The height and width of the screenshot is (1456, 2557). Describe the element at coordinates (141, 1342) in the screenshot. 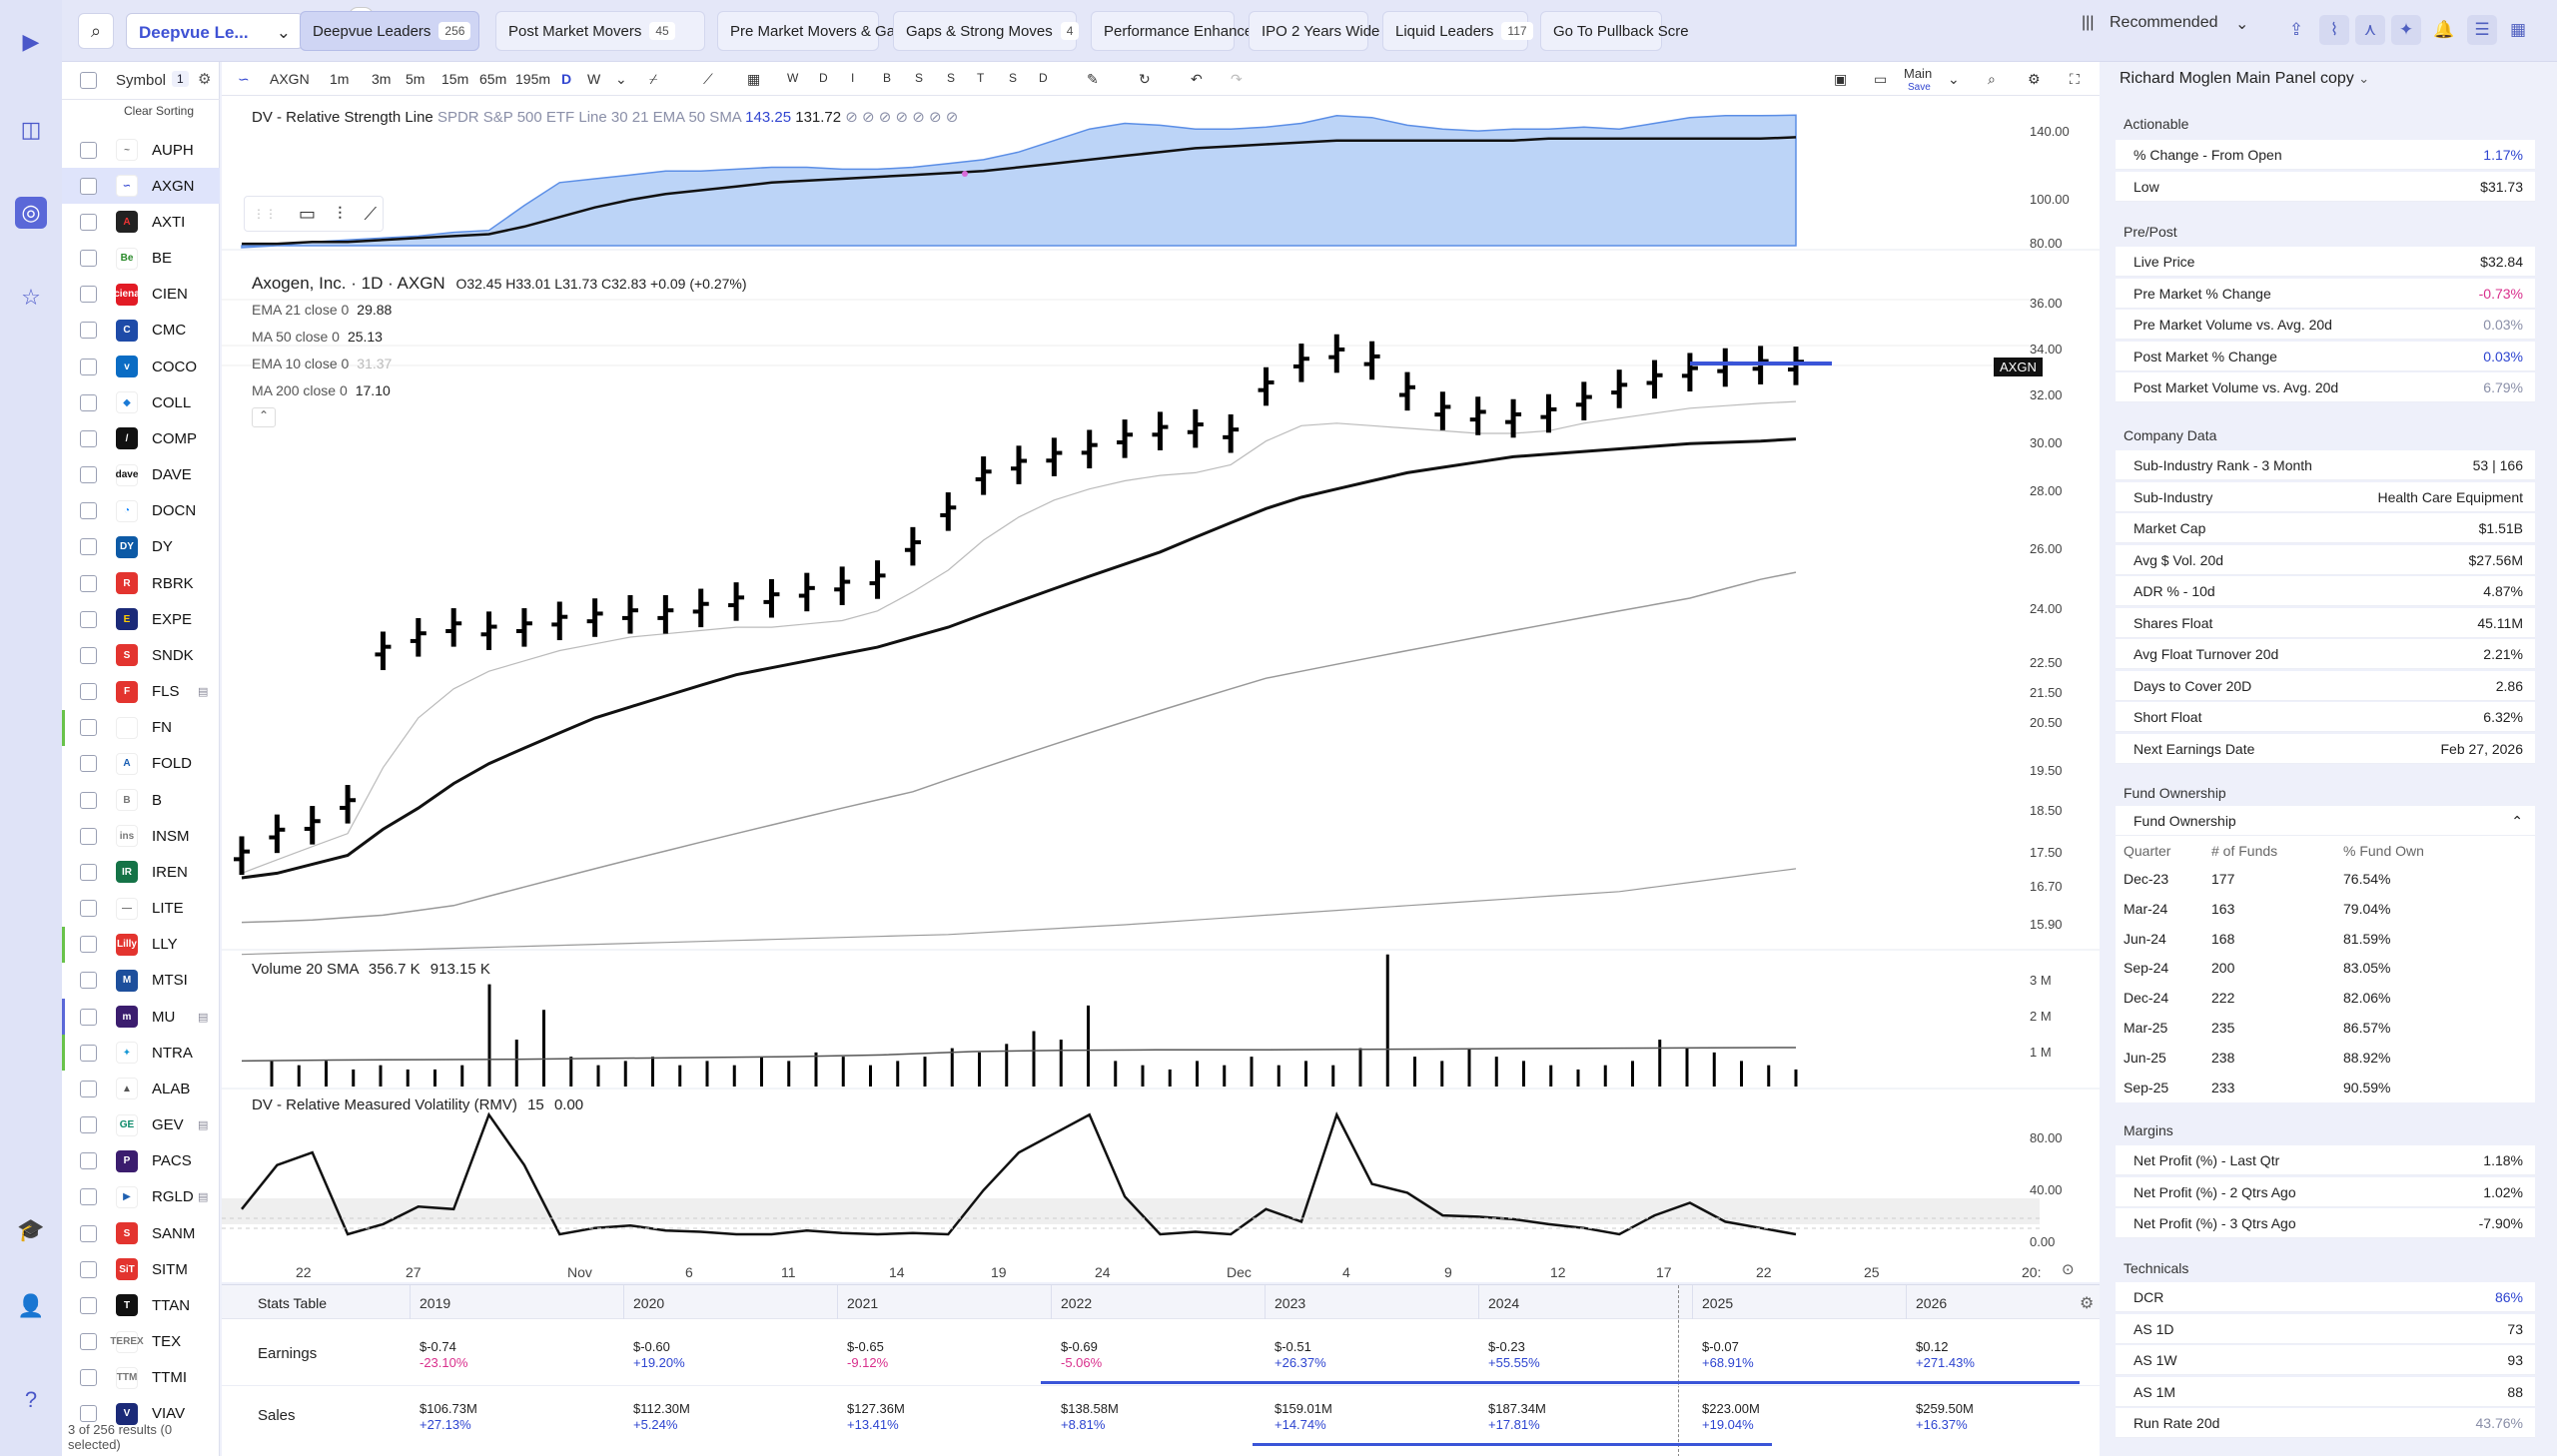

I see `symbol-row: TEREX TEX` at that location.